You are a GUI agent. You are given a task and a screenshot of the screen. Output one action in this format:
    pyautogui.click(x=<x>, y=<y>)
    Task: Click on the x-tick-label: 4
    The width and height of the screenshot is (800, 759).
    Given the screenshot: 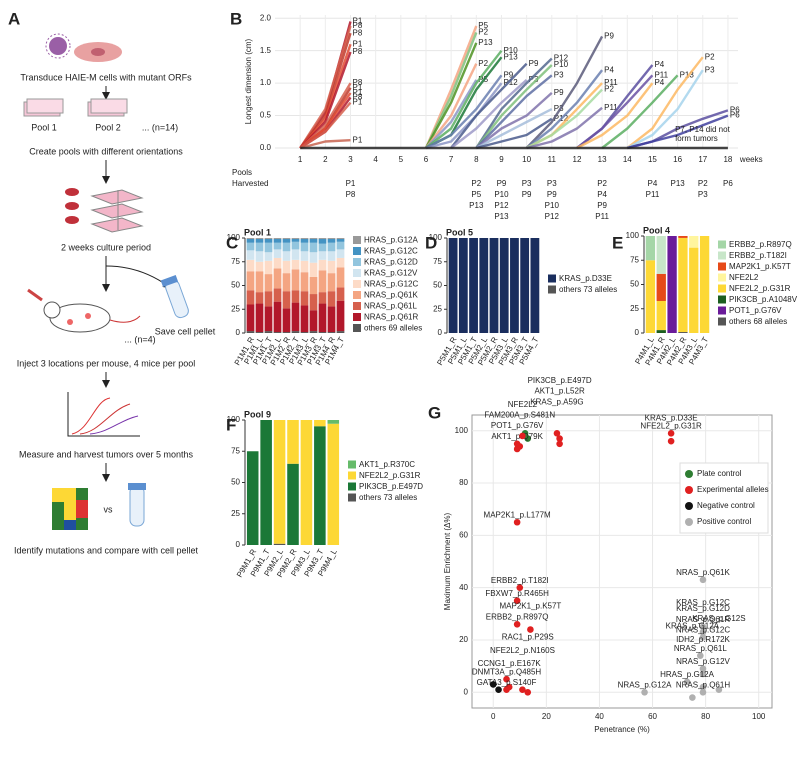 What is the action you would take?
    pyautogui.click(x=375, y=159)
    